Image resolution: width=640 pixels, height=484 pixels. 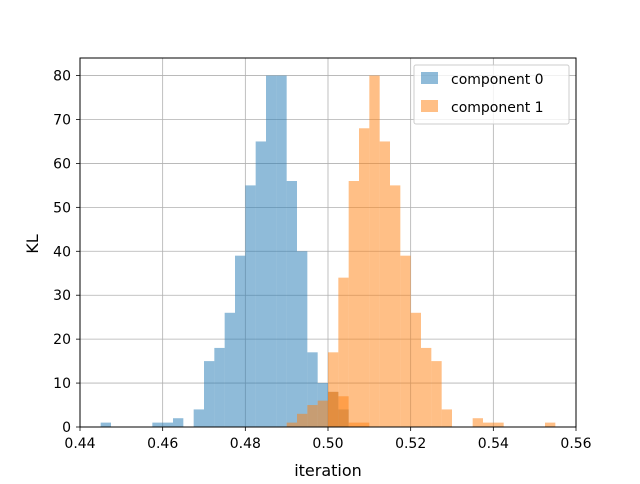 What do you see at coordinates (497, 80) in the screenshot?
I see `legend-label-component-0: component 0` at bounding box center [497, 80].